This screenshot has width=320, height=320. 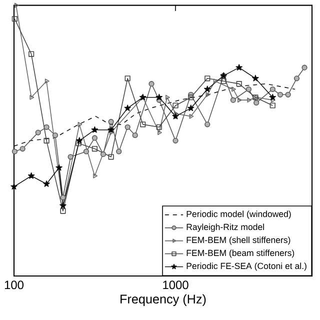 What do you see at coordinates (238, 240) in the screenshot?
I see `legend-label: FEM-BEM (shell stiffeners)` at bounding box center [238, 240].